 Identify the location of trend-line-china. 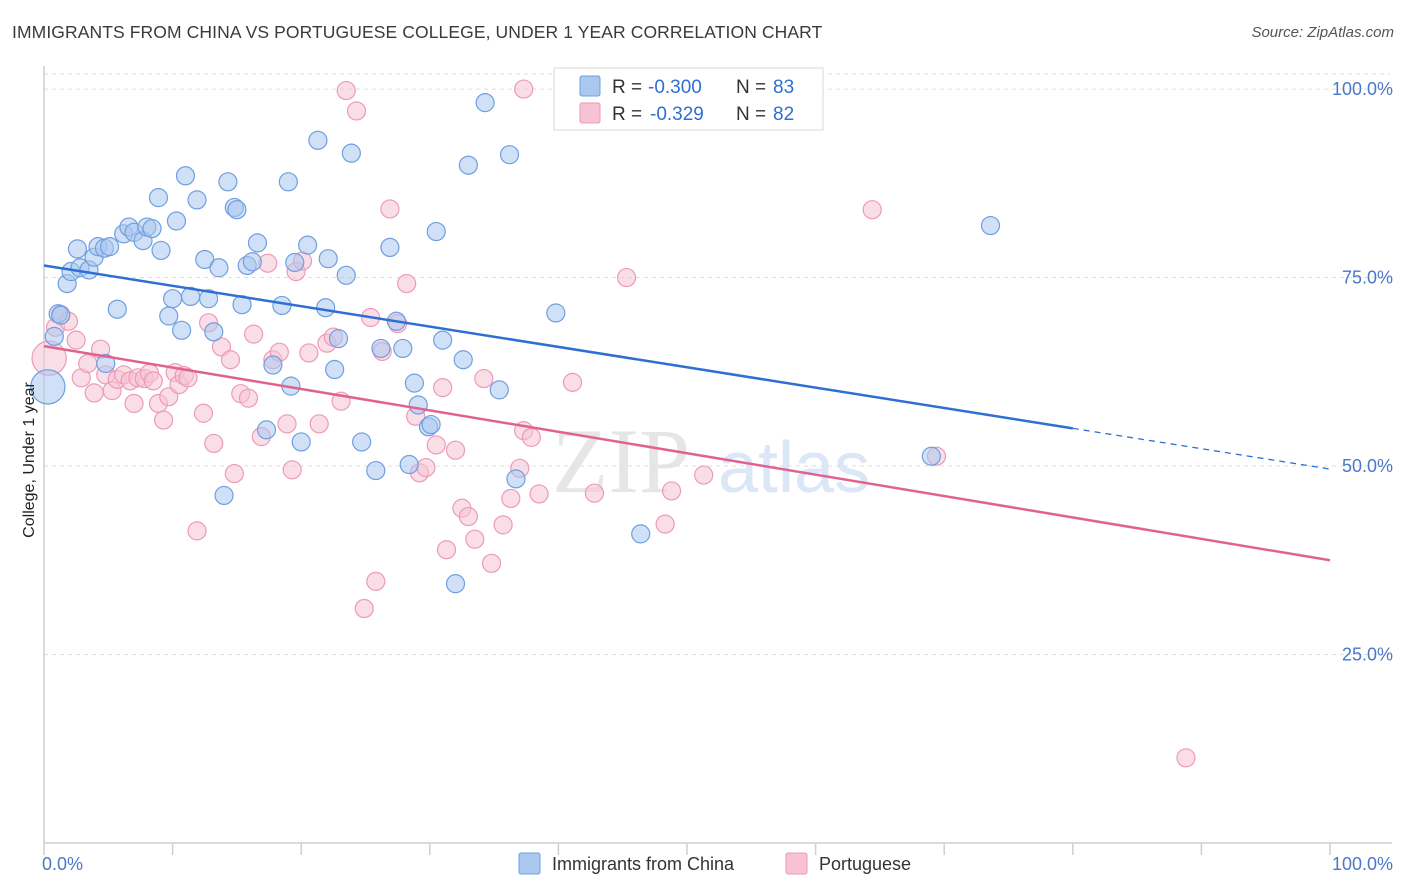
(558, 347).